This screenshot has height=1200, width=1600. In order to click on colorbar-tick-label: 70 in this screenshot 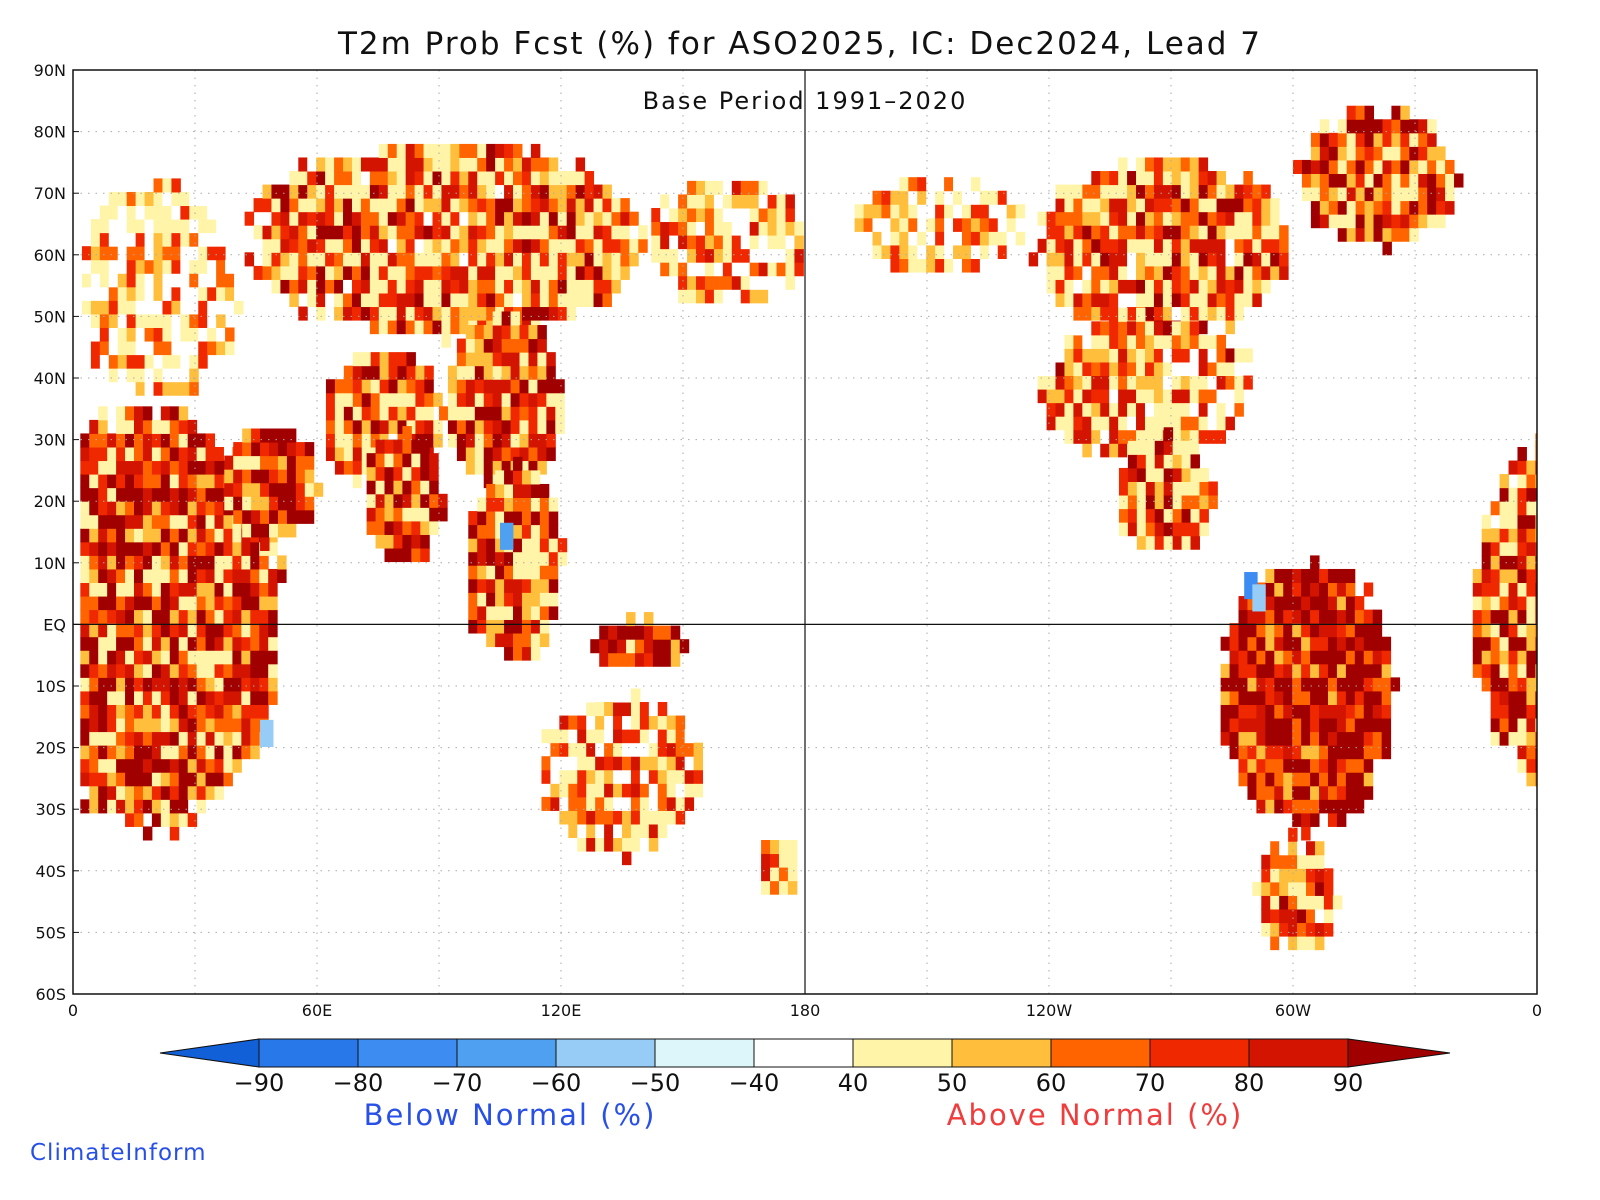, I will do `click(1150, 1083)`.